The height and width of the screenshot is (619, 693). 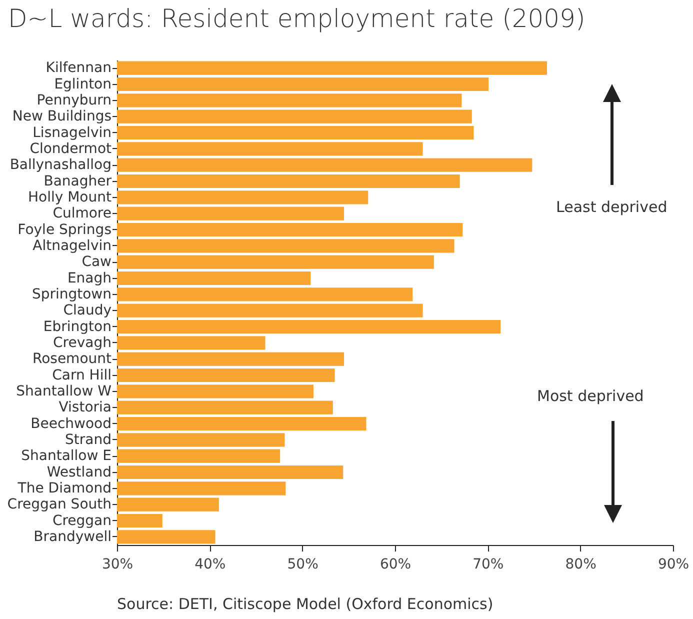 I want to click on y-tick-label: Carn Hill, so click(x=82, y=375).